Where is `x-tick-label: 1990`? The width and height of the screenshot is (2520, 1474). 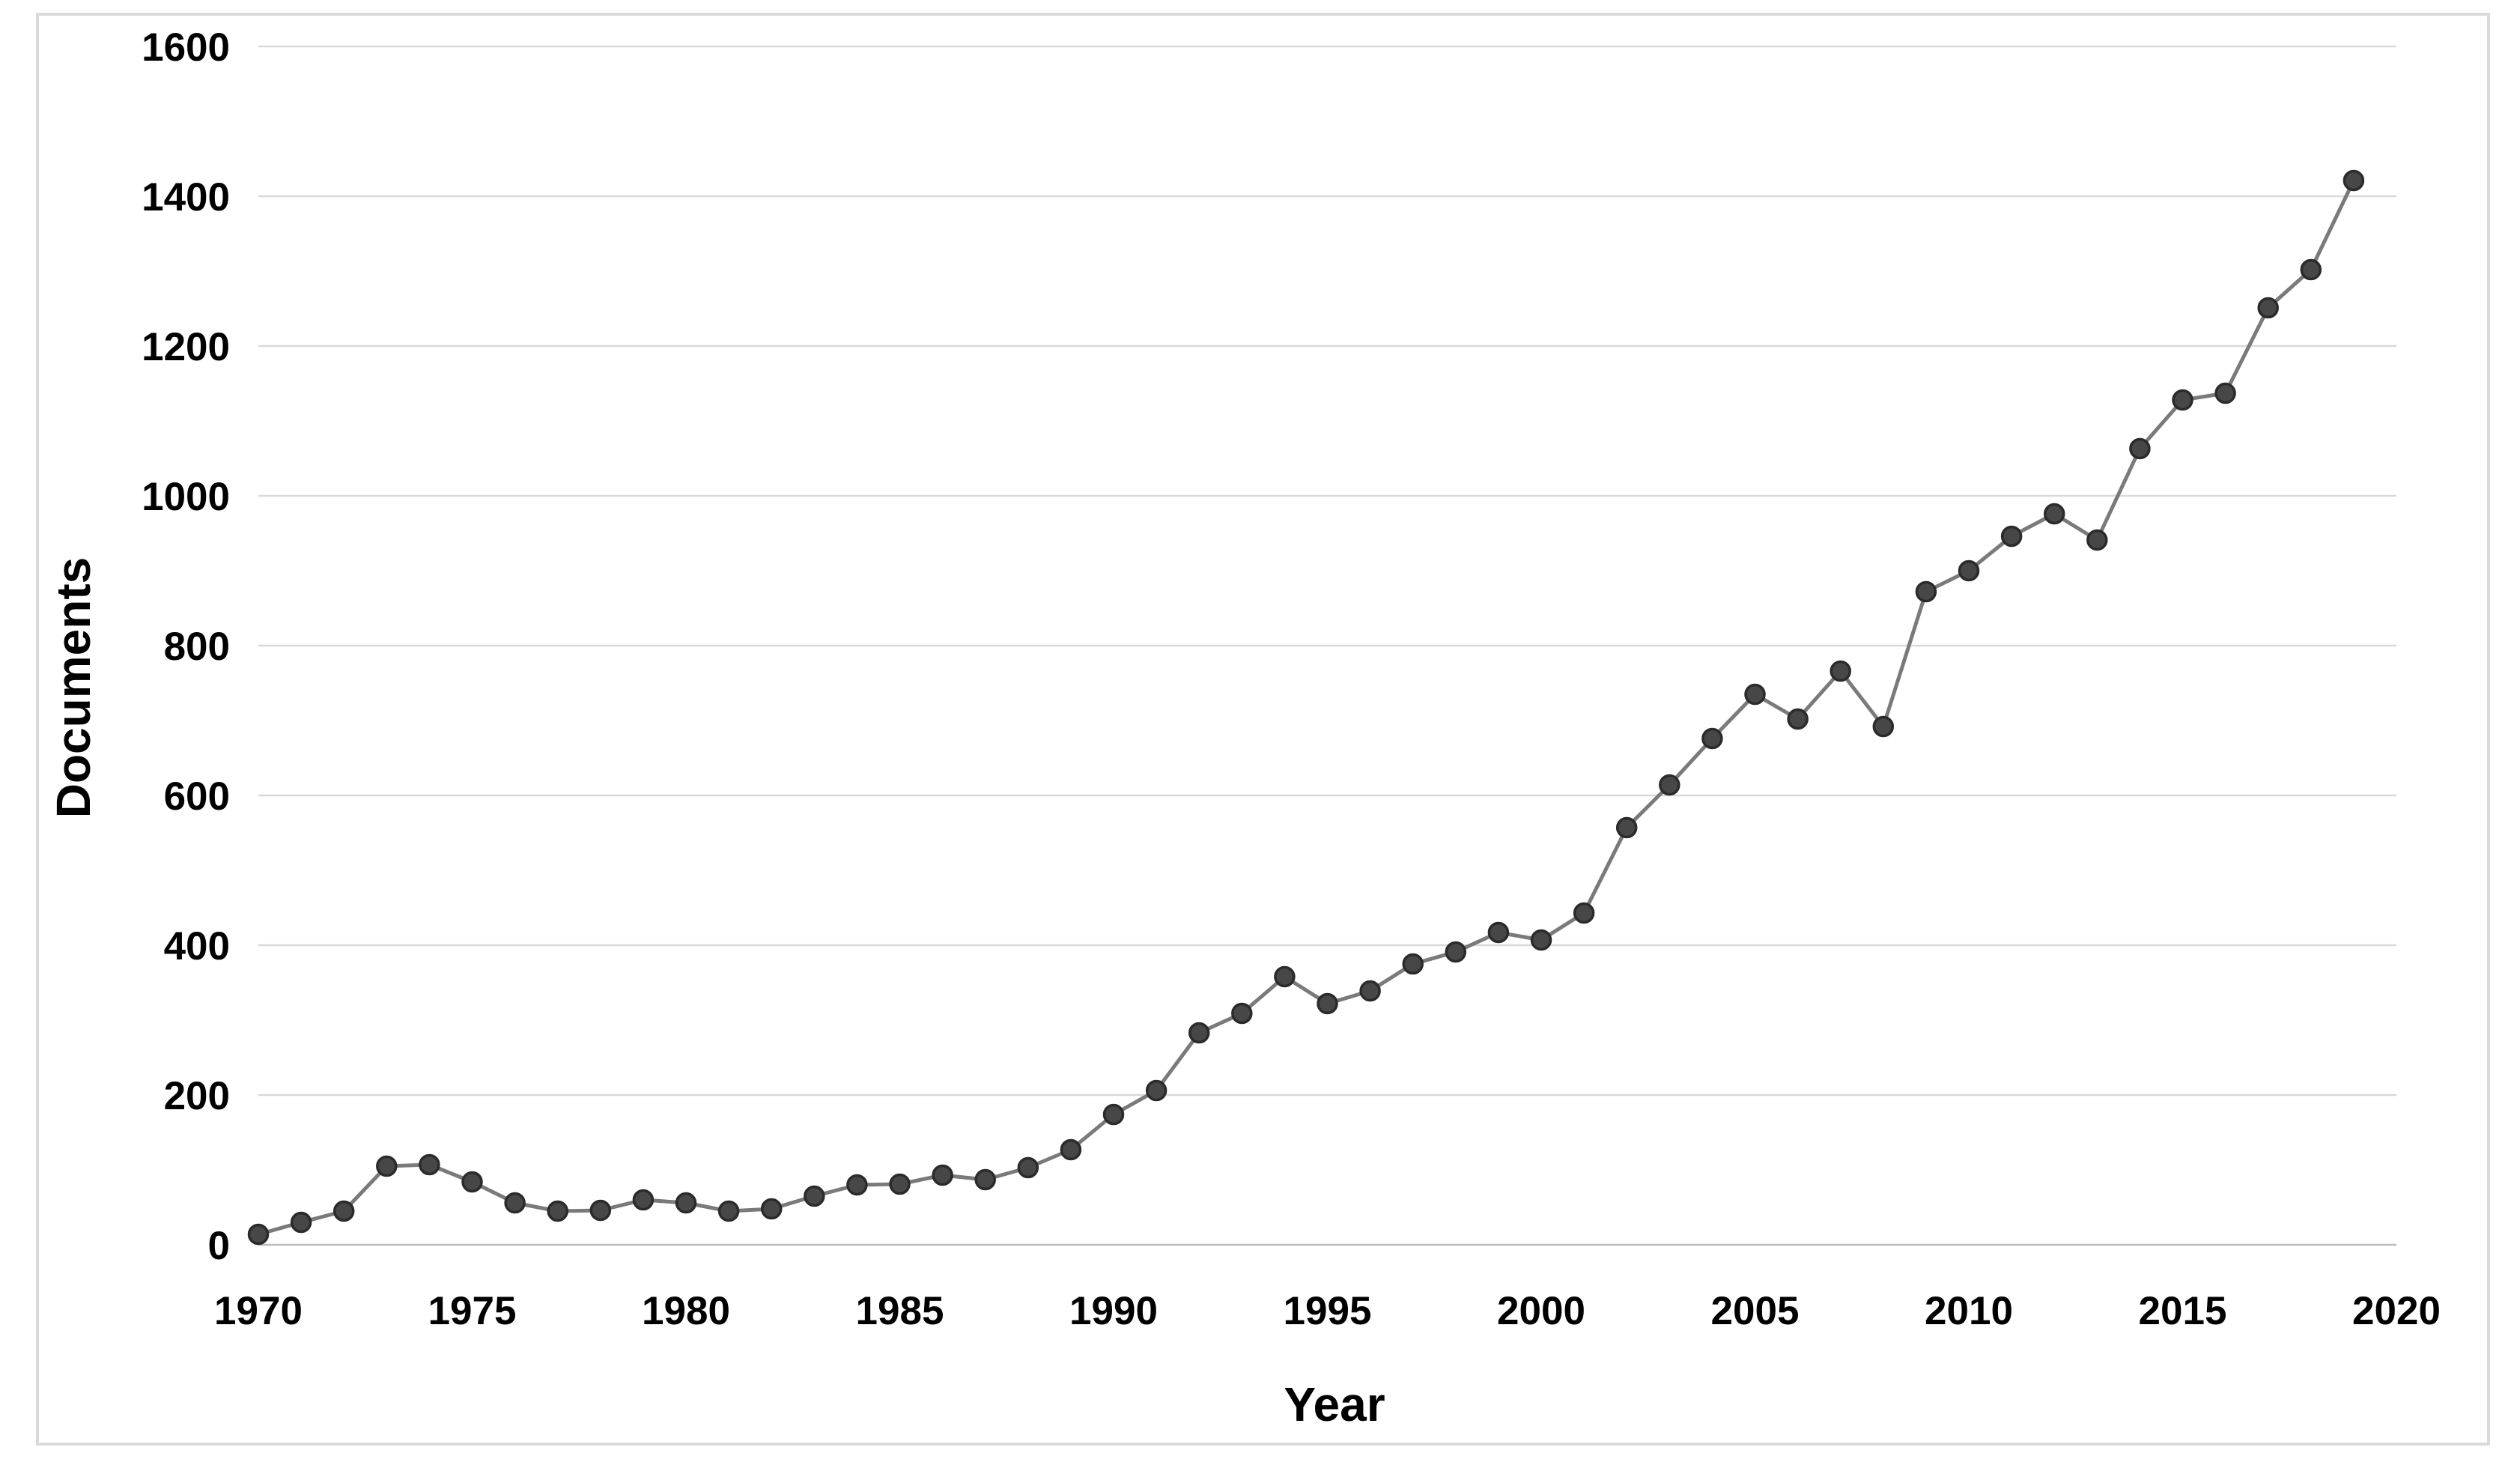 x-tick-label: 1990 is located at coordinates (1113, 1311).